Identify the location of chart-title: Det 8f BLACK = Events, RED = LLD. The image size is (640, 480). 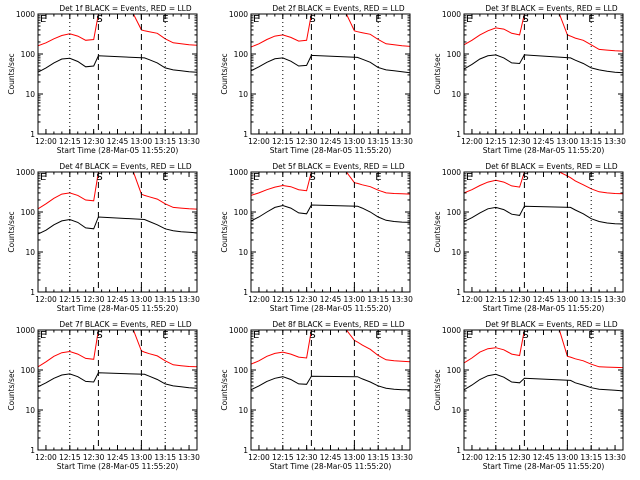
(338, 324).